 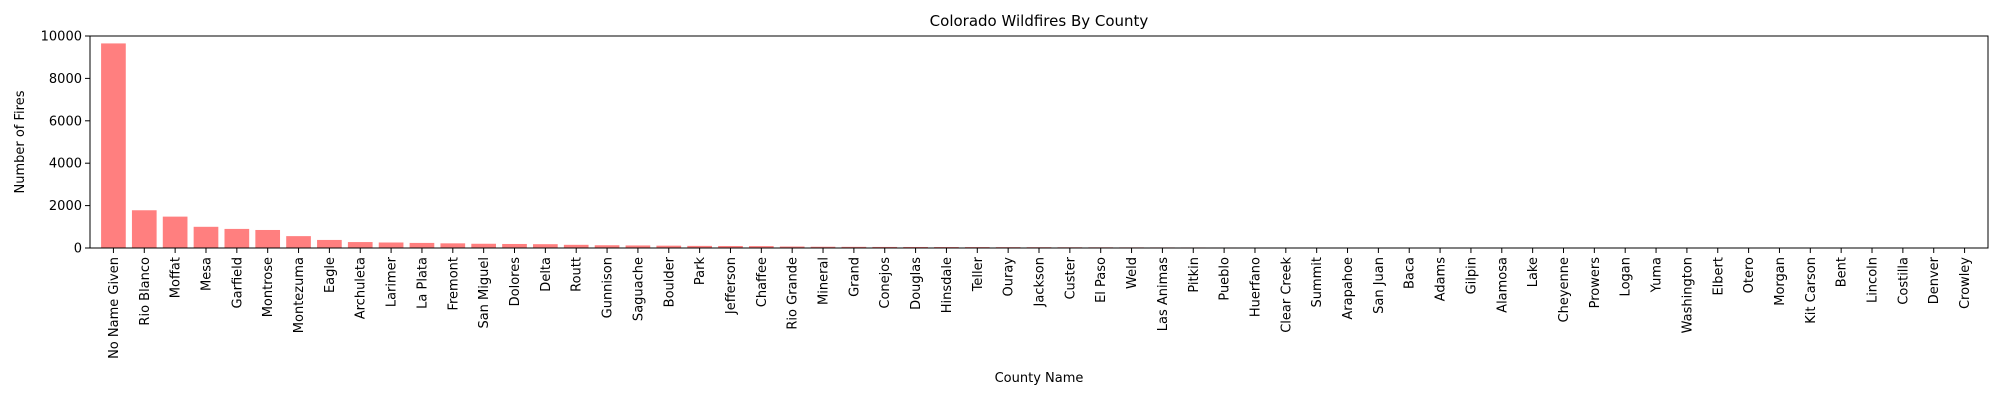 I want to click on x-tick-label: San Miguel, so click(x=484, y=293).